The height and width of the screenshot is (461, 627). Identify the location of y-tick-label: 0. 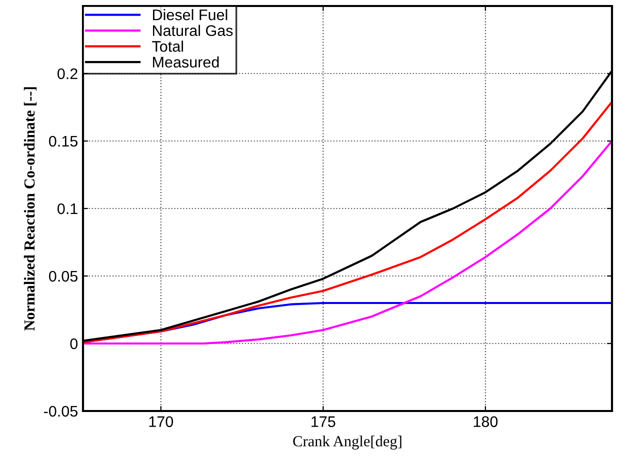
(74, 344).